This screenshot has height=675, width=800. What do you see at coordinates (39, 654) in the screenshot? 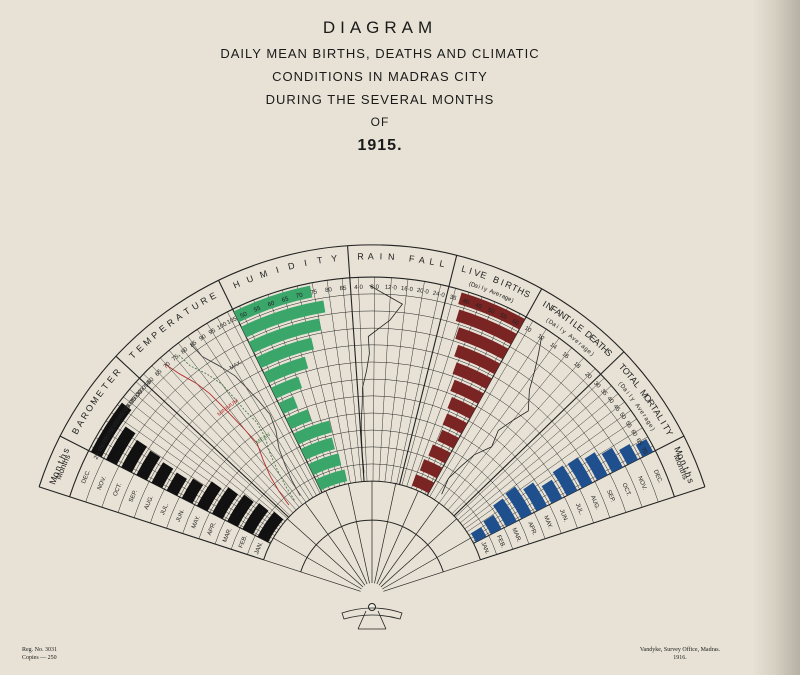
I see `footer-registration: Reg. No. 3031 Copies — 250` at bounding box center [39, 654].